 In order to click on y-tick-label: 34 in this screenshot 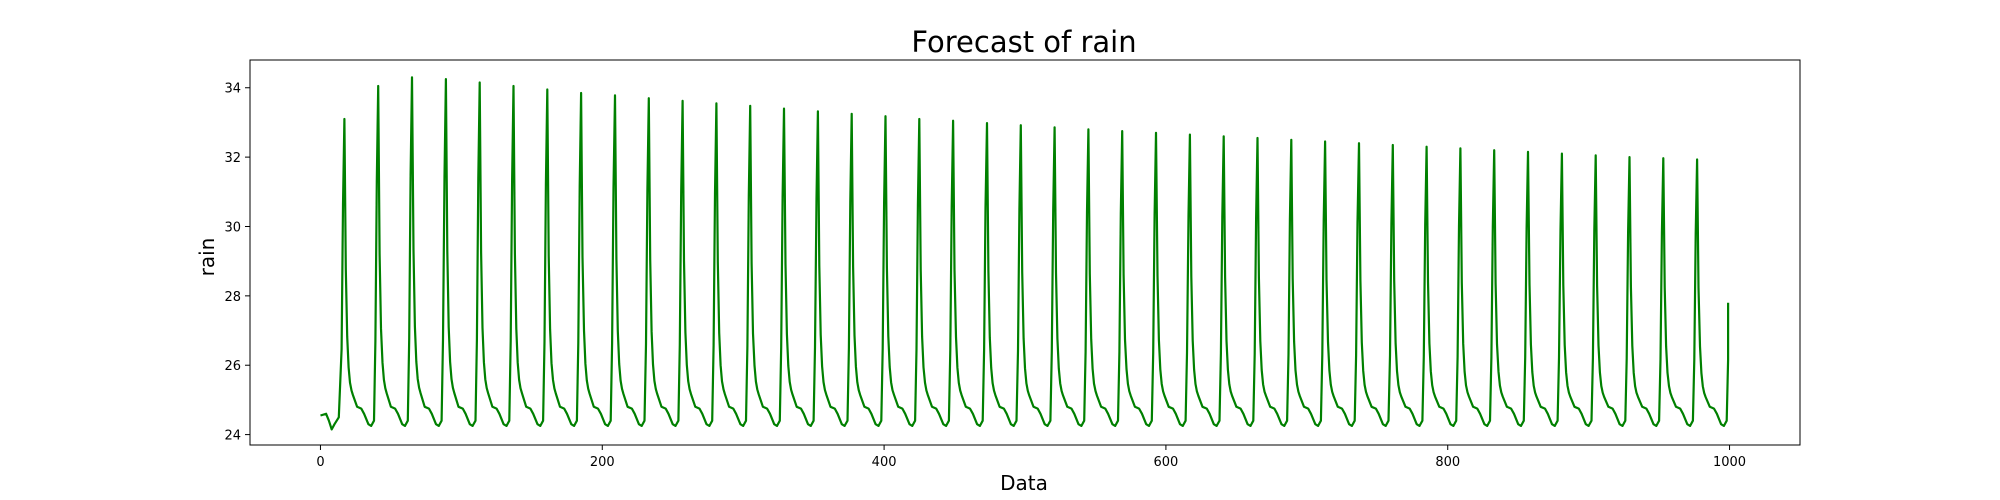, I will do `click(232, 89)`.